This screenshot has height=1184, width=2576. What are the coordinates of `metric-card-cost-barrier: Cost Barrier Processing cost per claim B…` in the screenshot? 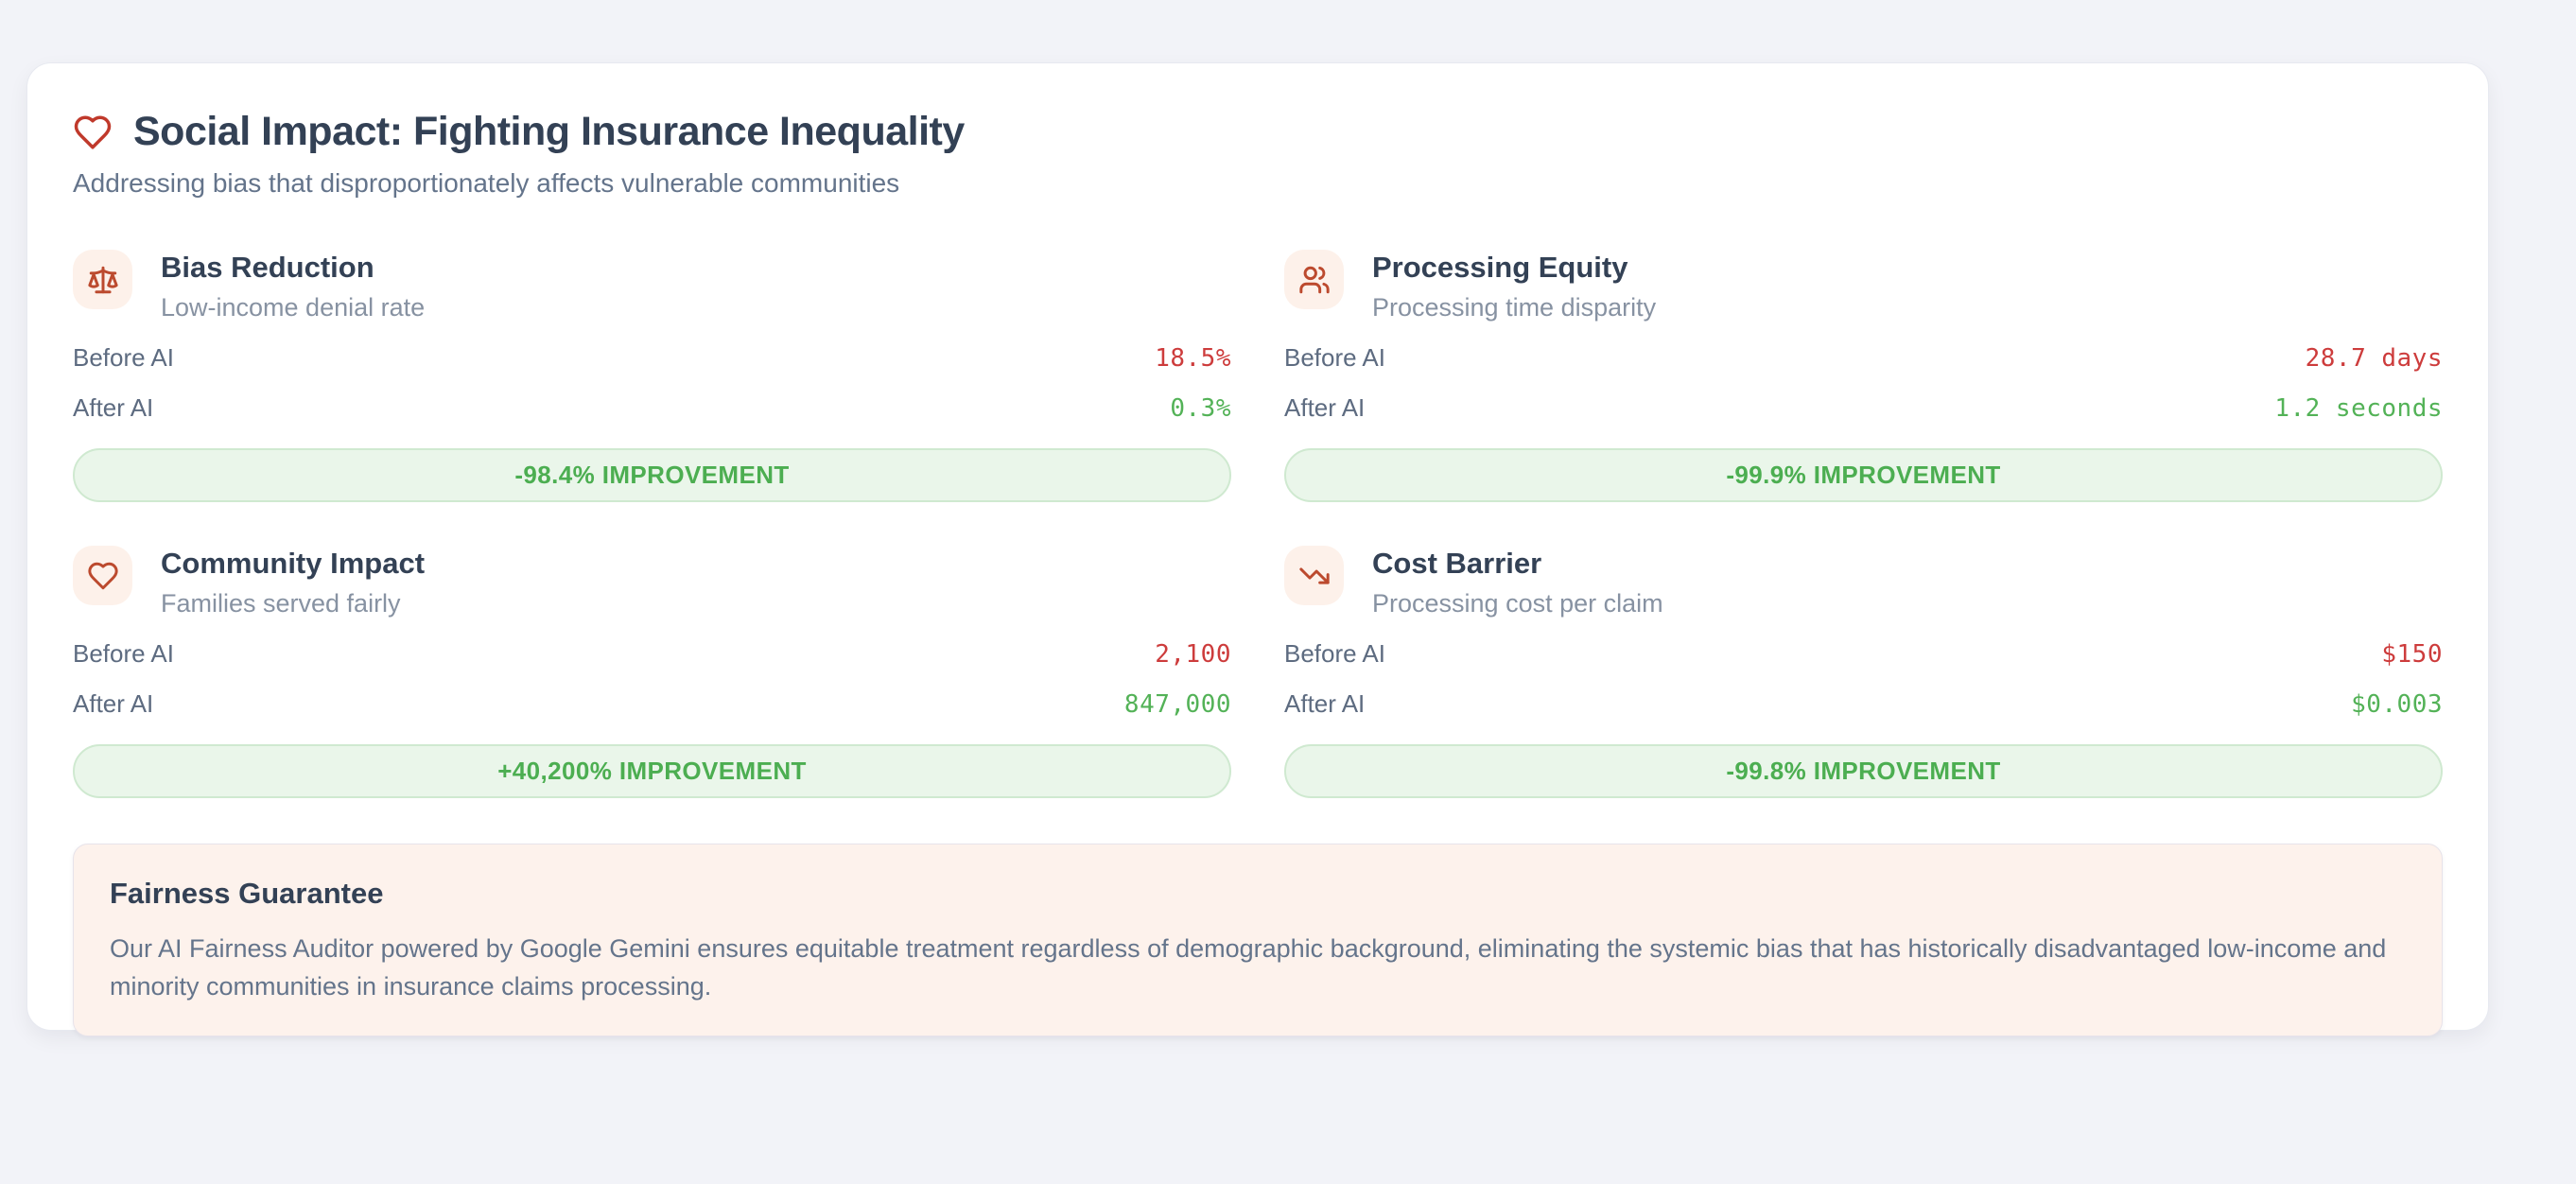 It's located at (1863, 672).